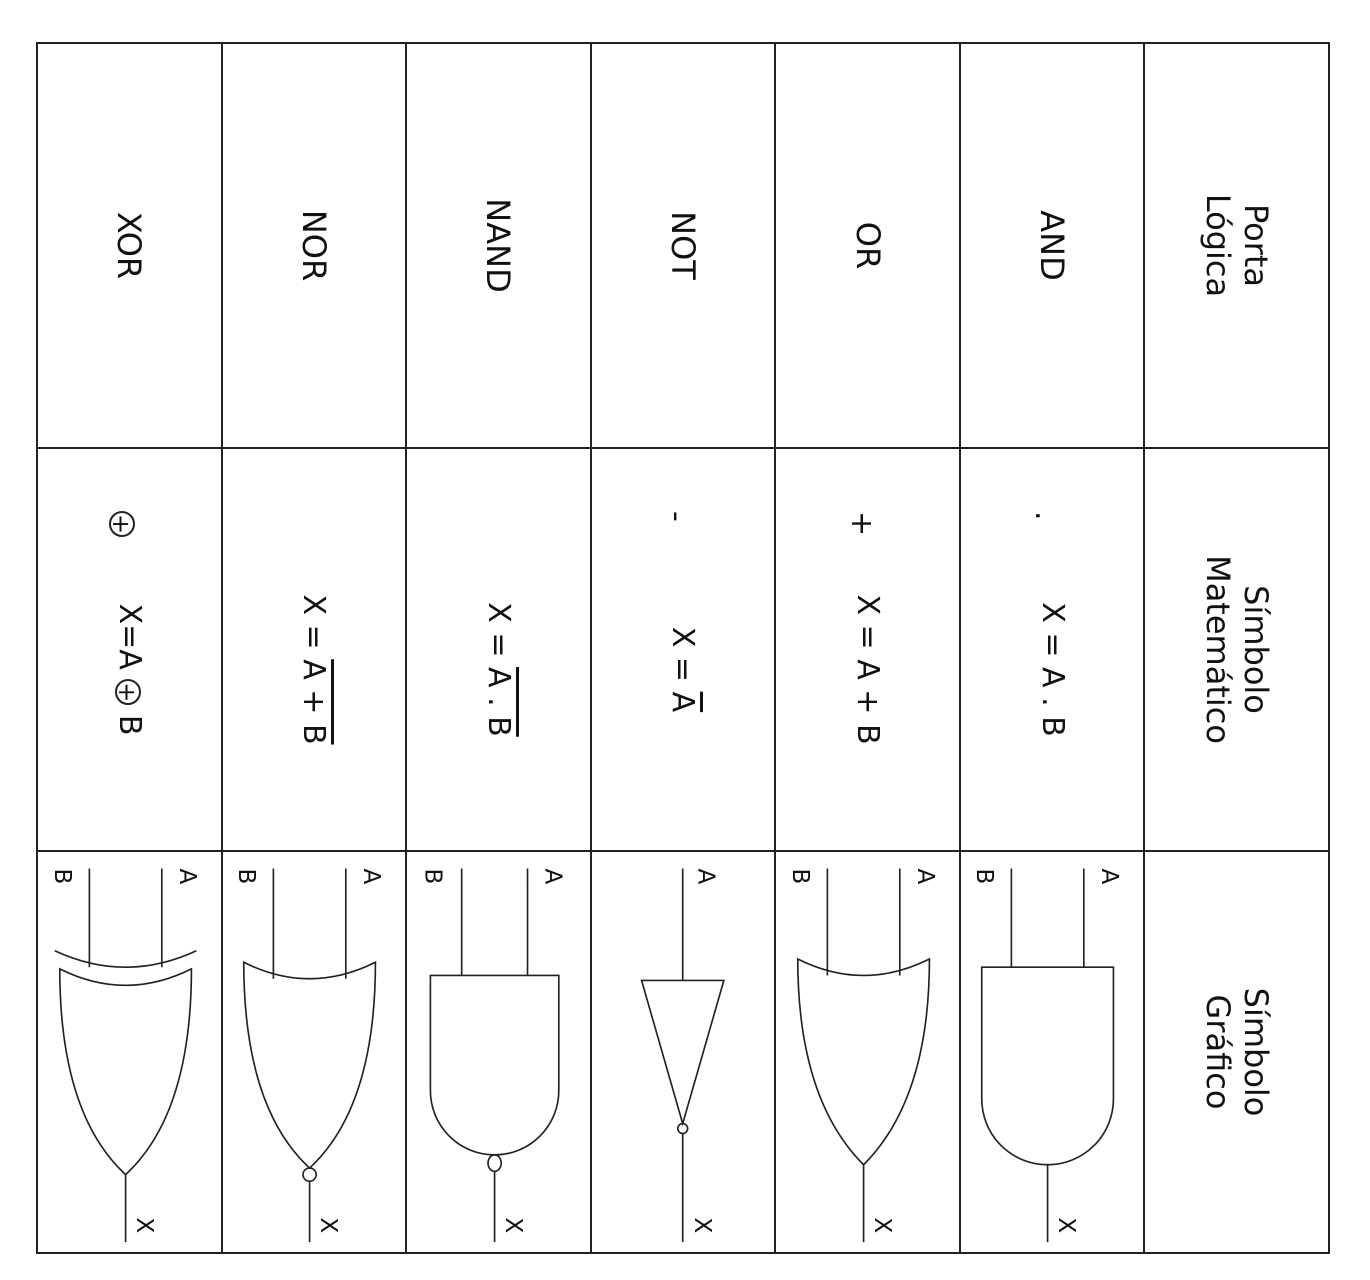 The width and height of the screenshot is (1370, 1280). I want to click on header-graphic: Símbolo Gráfico, so click(1236, 1052).